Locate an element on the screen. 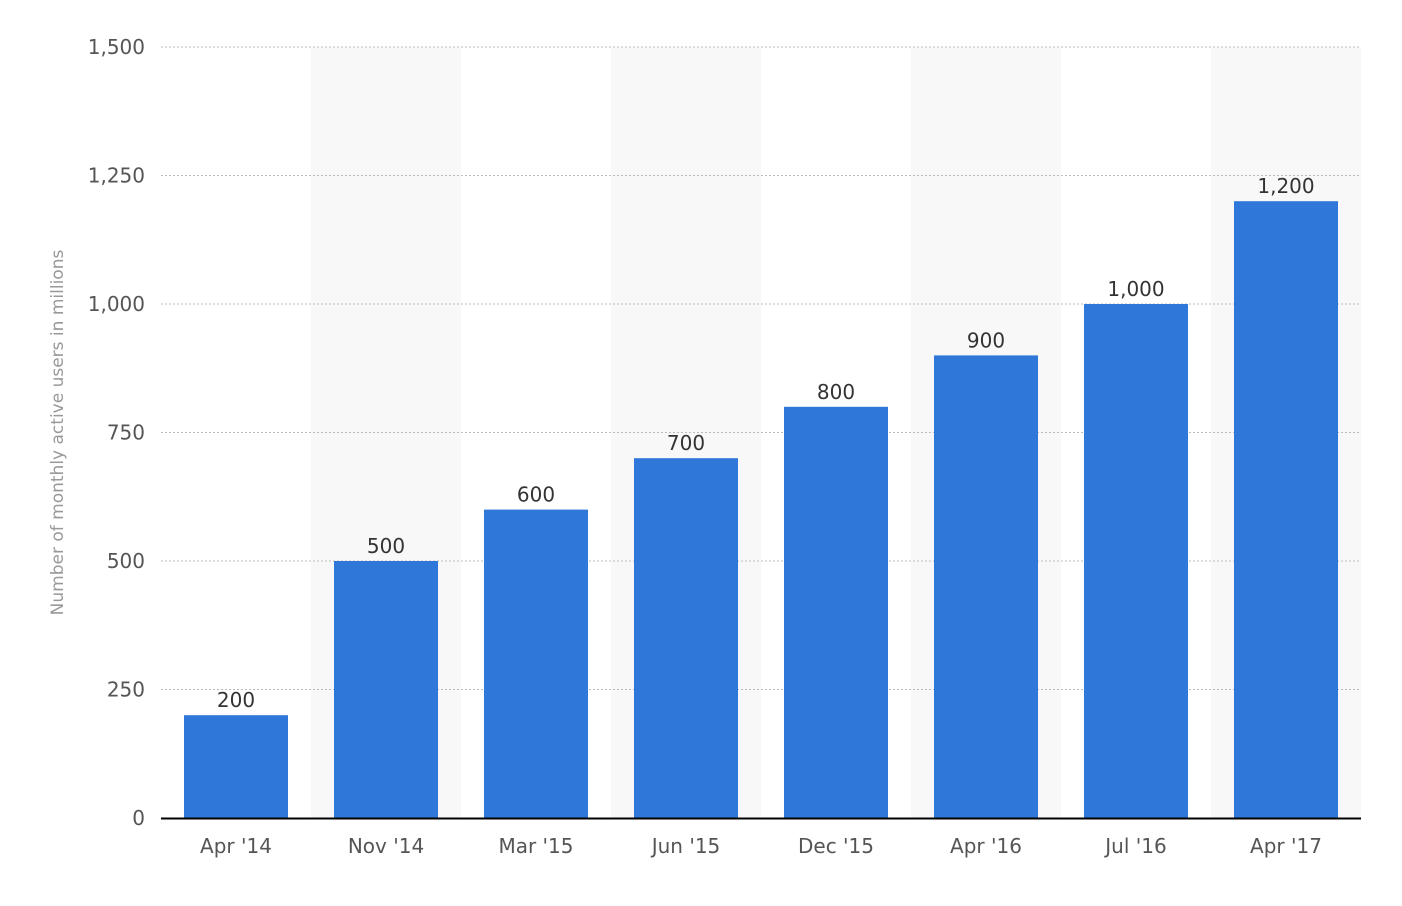 The width and height of the screenshot is (1402, 906). data-label: 600 is located at coordinates (536, 495).